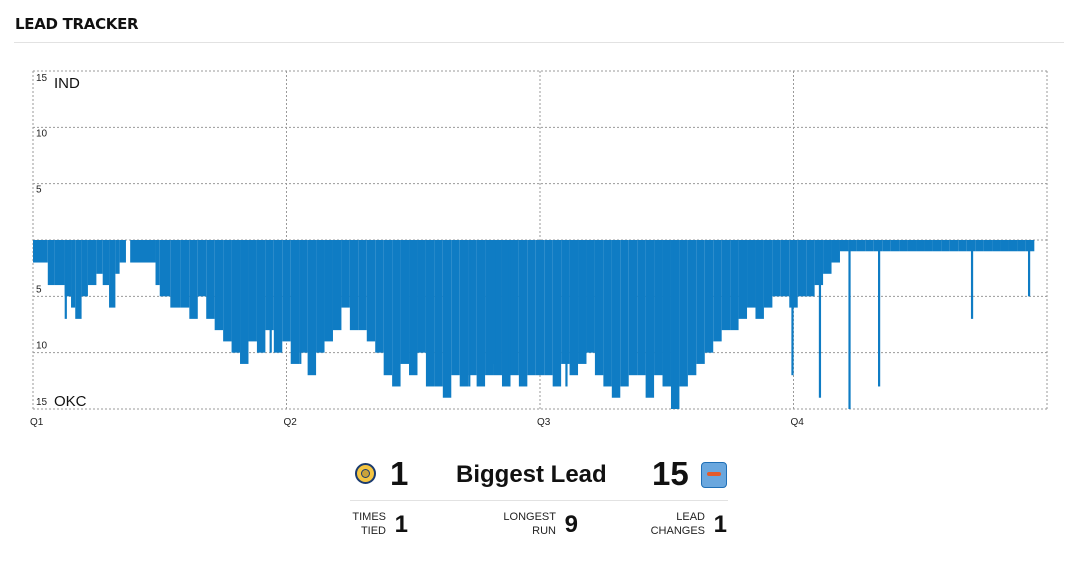 The height and width of the screenshot is (565, 1080). Describe the element at coordinates (677, 524) in the screenshot. I see `lead-changes-label: LEAD CHANGES` at that location.